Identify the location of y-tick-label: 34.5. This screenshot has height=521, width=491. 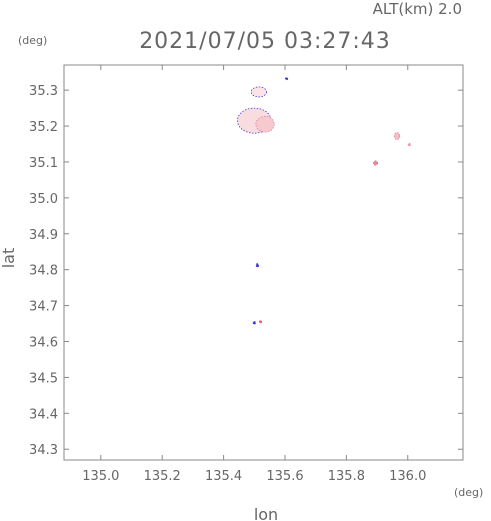
(43, 378).